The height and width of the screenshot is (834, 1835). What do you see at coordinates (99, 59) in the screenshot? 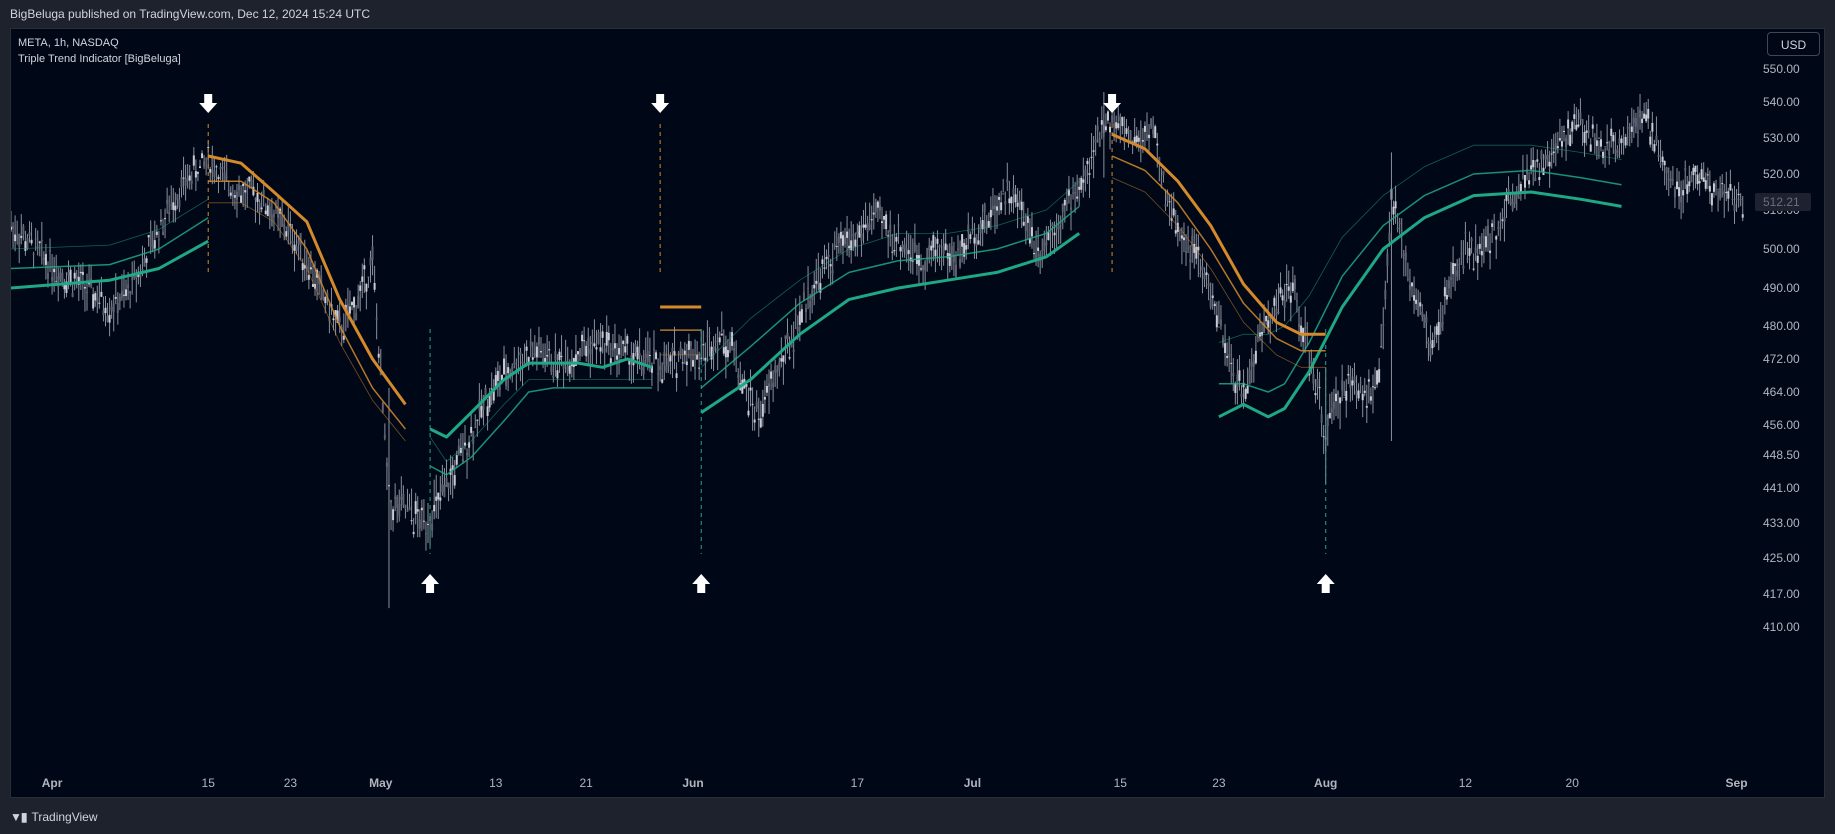
I see `indicator-name: Triple Trend Indicator [BigBeluga]` at bounding box center [99, 59].